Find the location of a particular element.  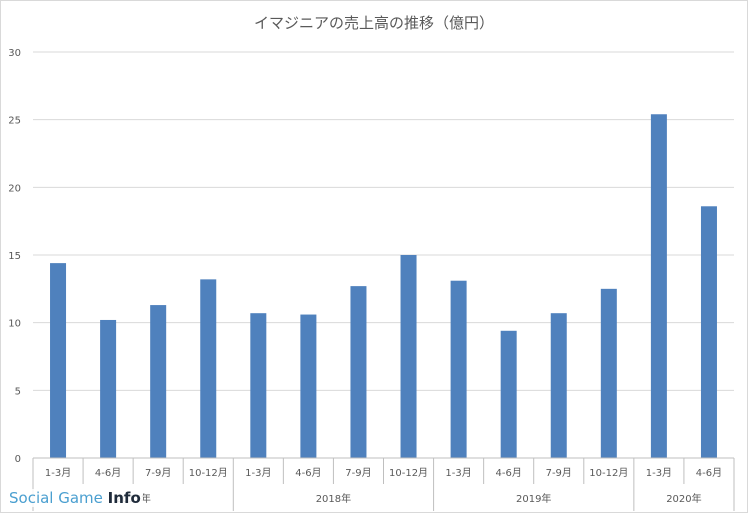

y-tick-label: 15 is located at coordinates (14, 256).